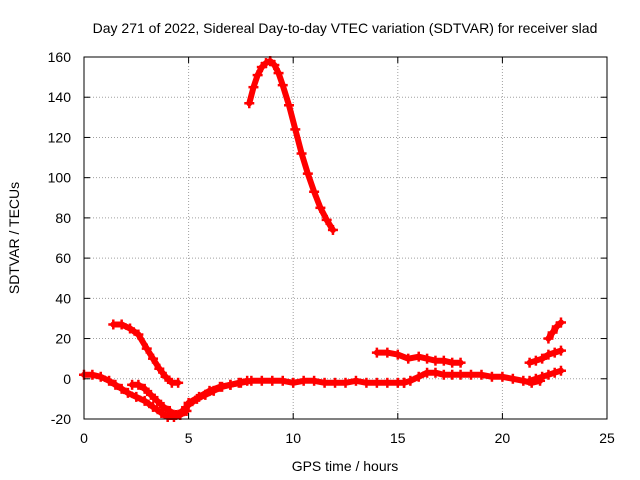 This screenshot has height=480, width=640. Describe the element at coordinates (293, 438) in the screenshot. I see `x-tick-label: 10` at that location.